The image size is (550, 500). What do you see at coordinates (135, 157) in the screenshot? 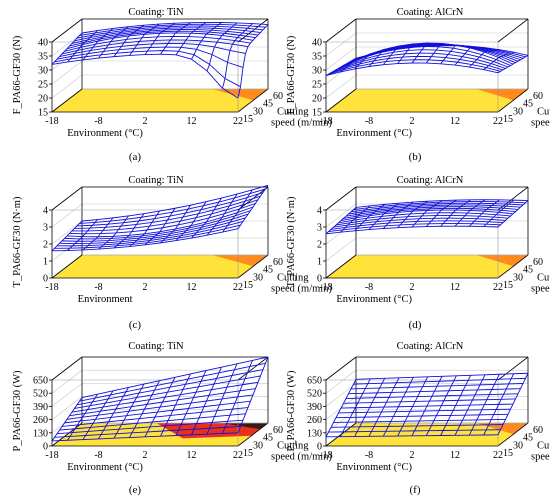
I see `panel-label: (a)` at bounding box center [135, 157].